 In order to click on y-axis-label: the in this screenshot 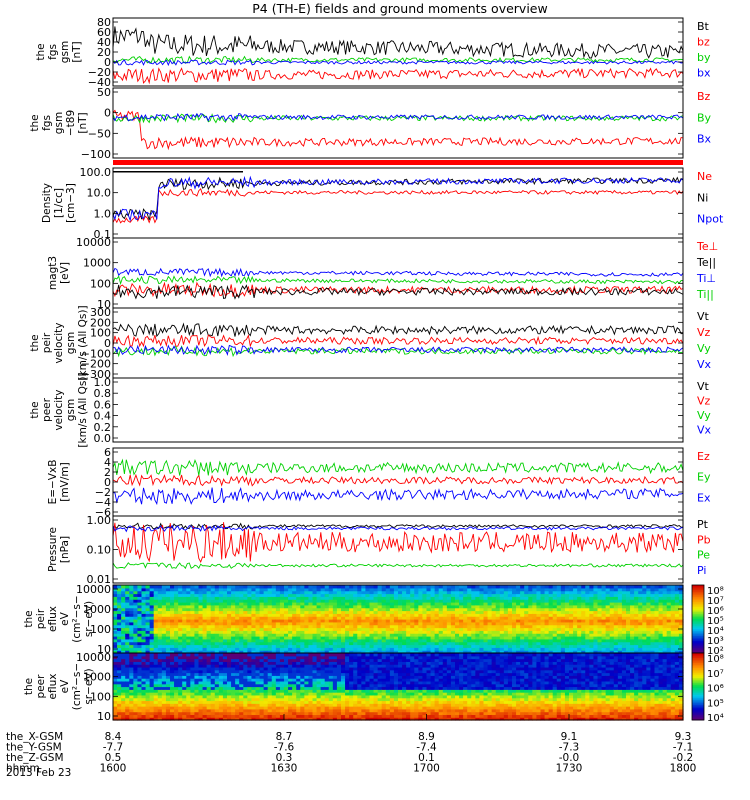, I will do `click(35, 409)`.